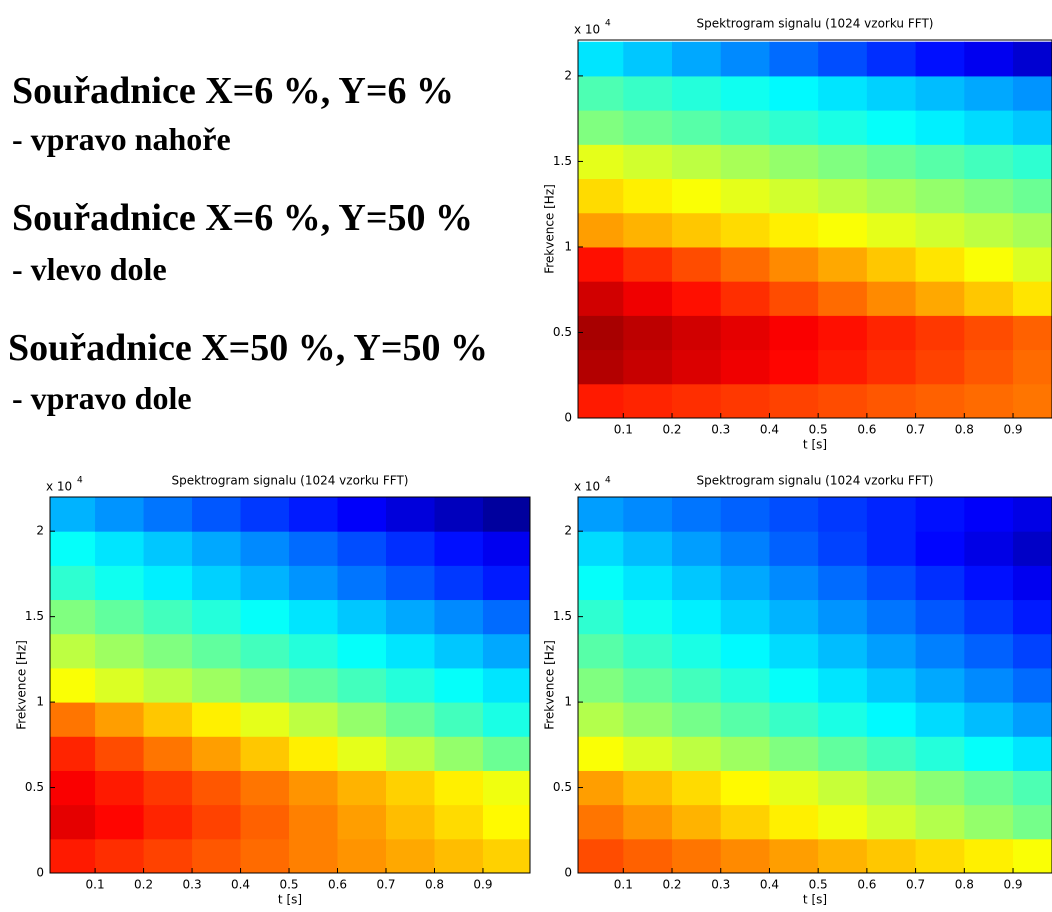  What do you see at coordinates (608, 24) in the screenshot?
I see `y-multiplier-exp: 4` at bounding box center [608, 24].